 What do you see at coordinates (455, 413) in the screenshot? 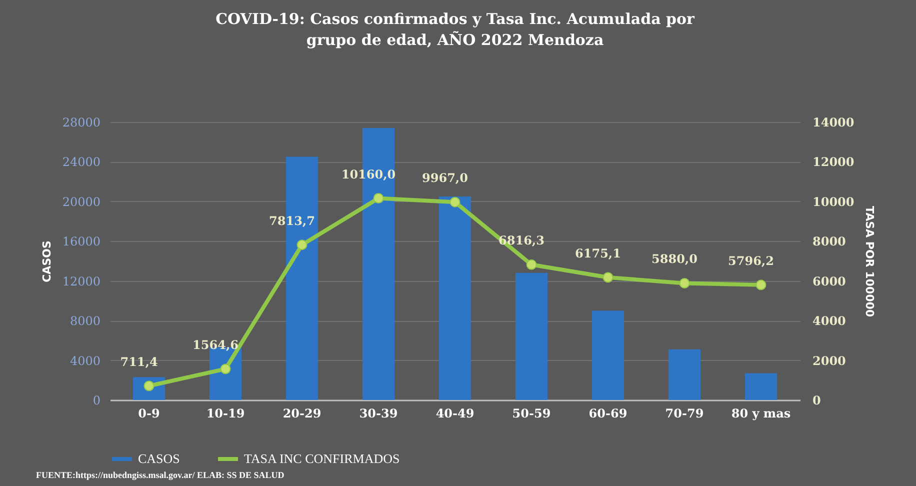
I see `x-tick-label: 40-49` at bounding box center [455, 413].